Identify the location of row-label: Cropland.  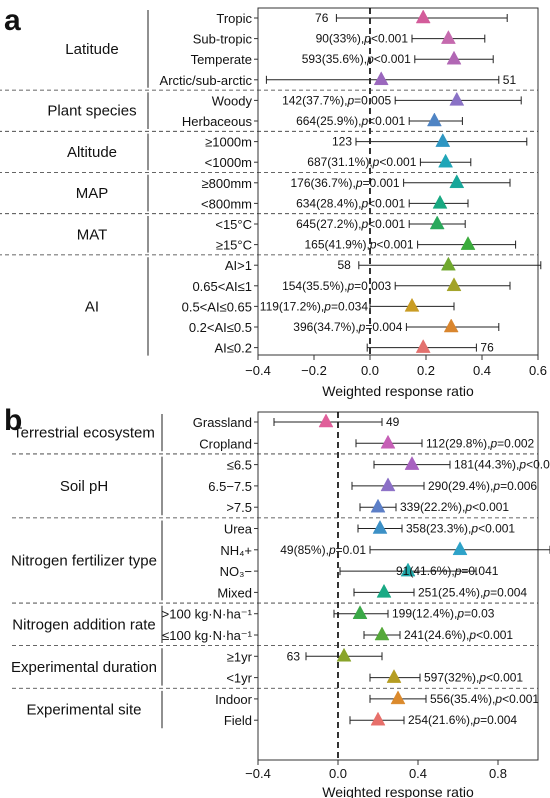
(225, 443).